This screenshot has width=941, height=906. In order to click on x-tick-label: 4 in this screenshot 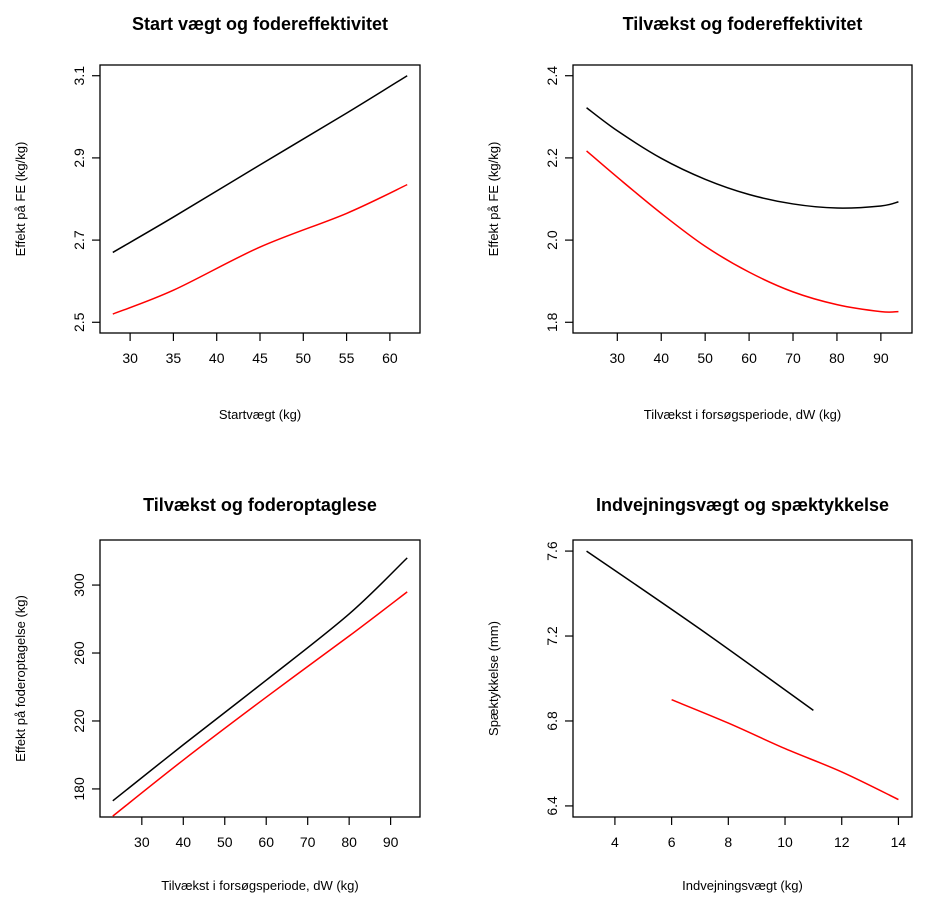, I will do `click(615, 842)`.